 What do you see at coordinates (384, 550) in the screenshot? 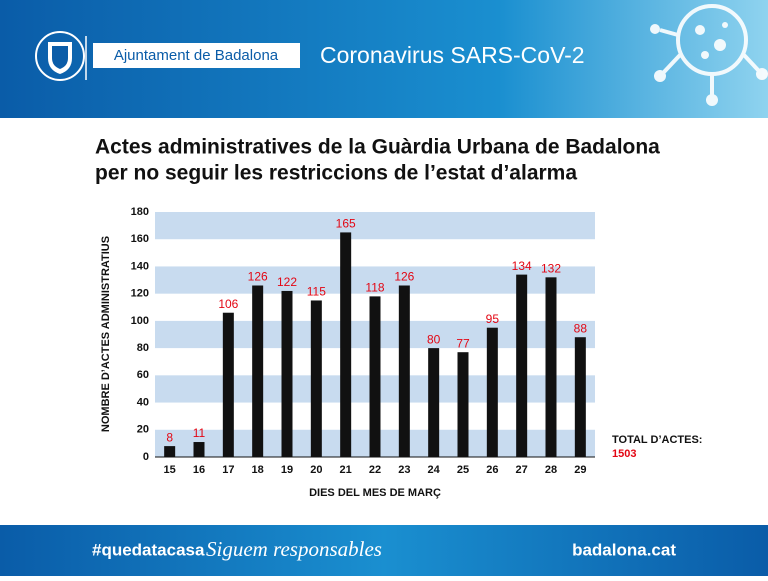
I see `footer-band` at bounding box center [384, 550].